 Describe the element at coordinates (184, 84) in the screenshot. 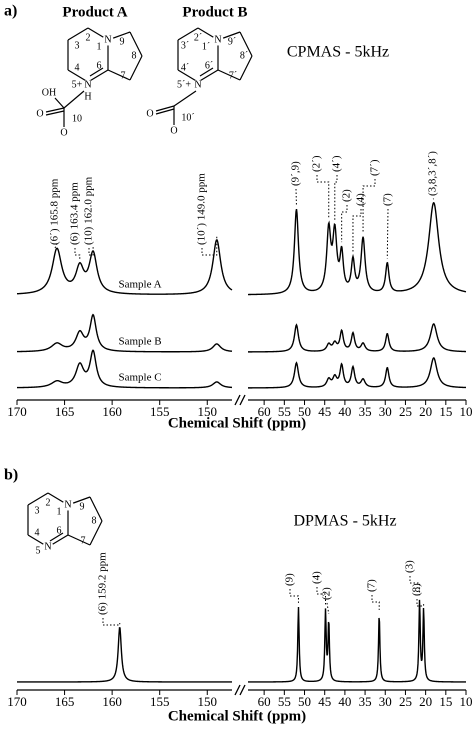

I see `atom-label: 5´+` at that location.